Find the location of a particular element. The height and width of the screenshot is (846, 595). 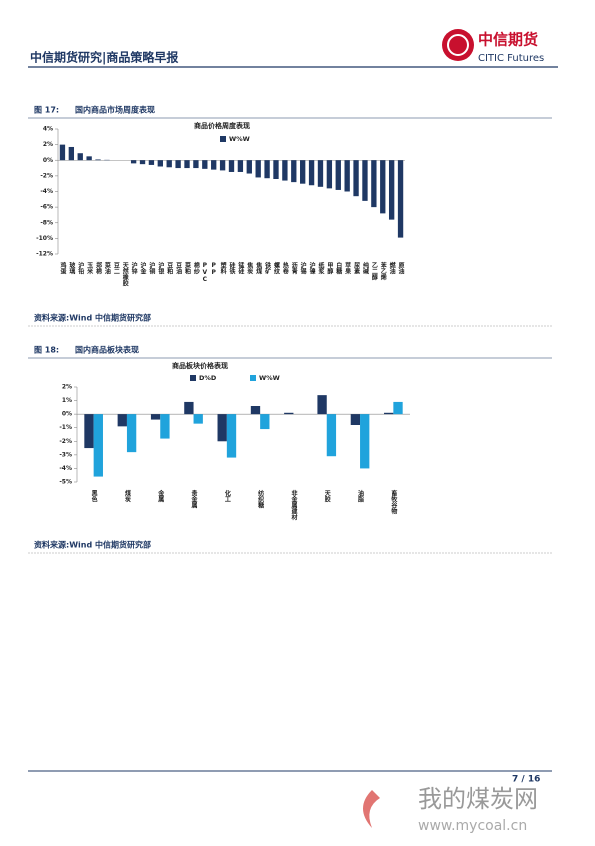

x-tick-label: 天胶 is located at coordinates (326, 496).